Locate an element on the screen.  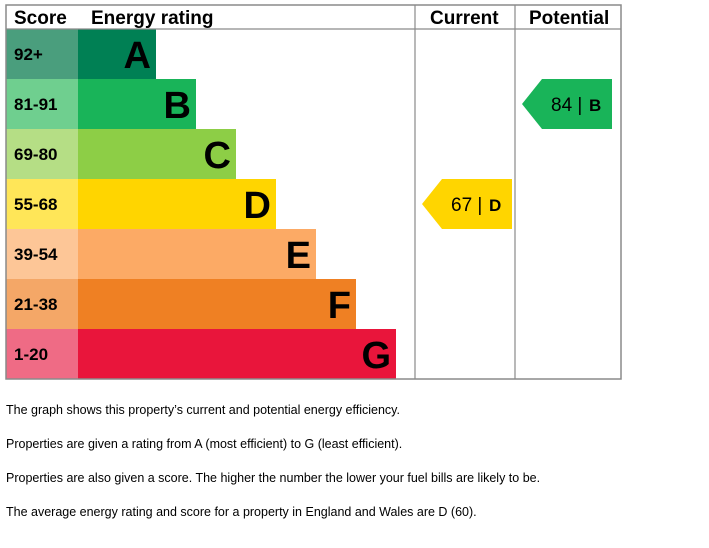
band-bar-b is located at coordinates (137, 104).